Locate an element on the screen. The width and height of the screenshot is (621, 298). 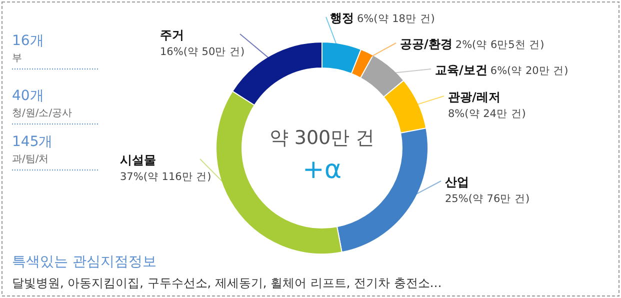
data-label: 8%(약 24만 건) is located at coordinates (487, 114).